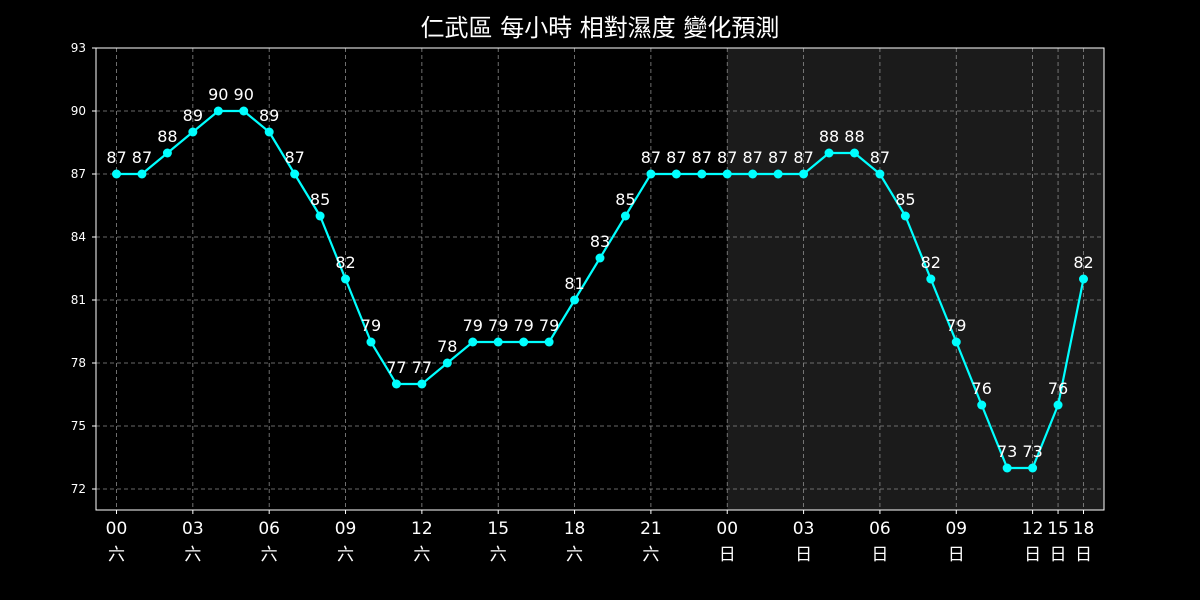  I want to click on y-tick-label: 90, so click(78, 111).